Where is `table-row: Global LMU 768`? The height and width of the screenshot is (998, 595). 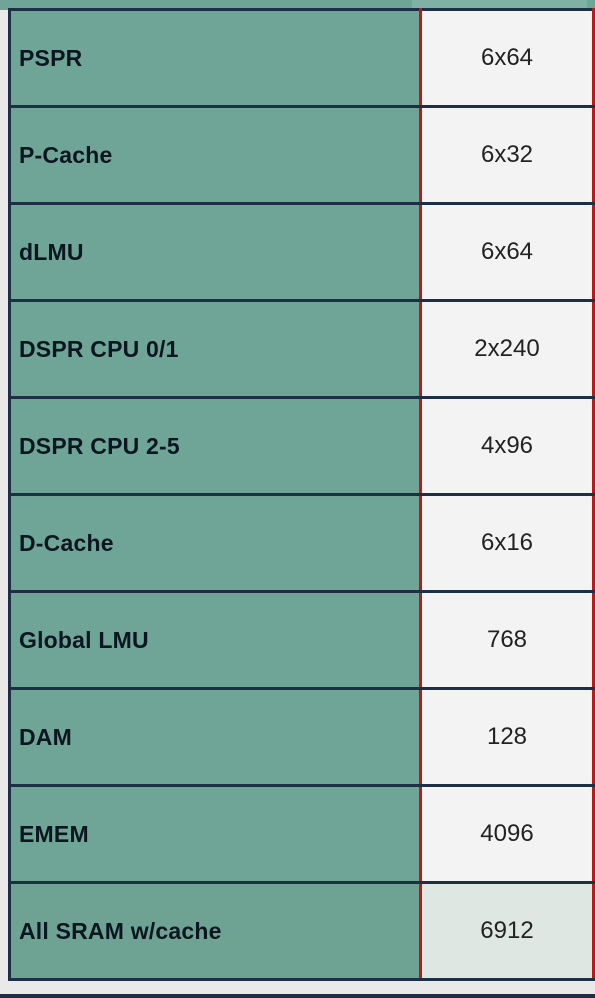
table-row: Global LMU 768 is located at coordinates (301, 640).